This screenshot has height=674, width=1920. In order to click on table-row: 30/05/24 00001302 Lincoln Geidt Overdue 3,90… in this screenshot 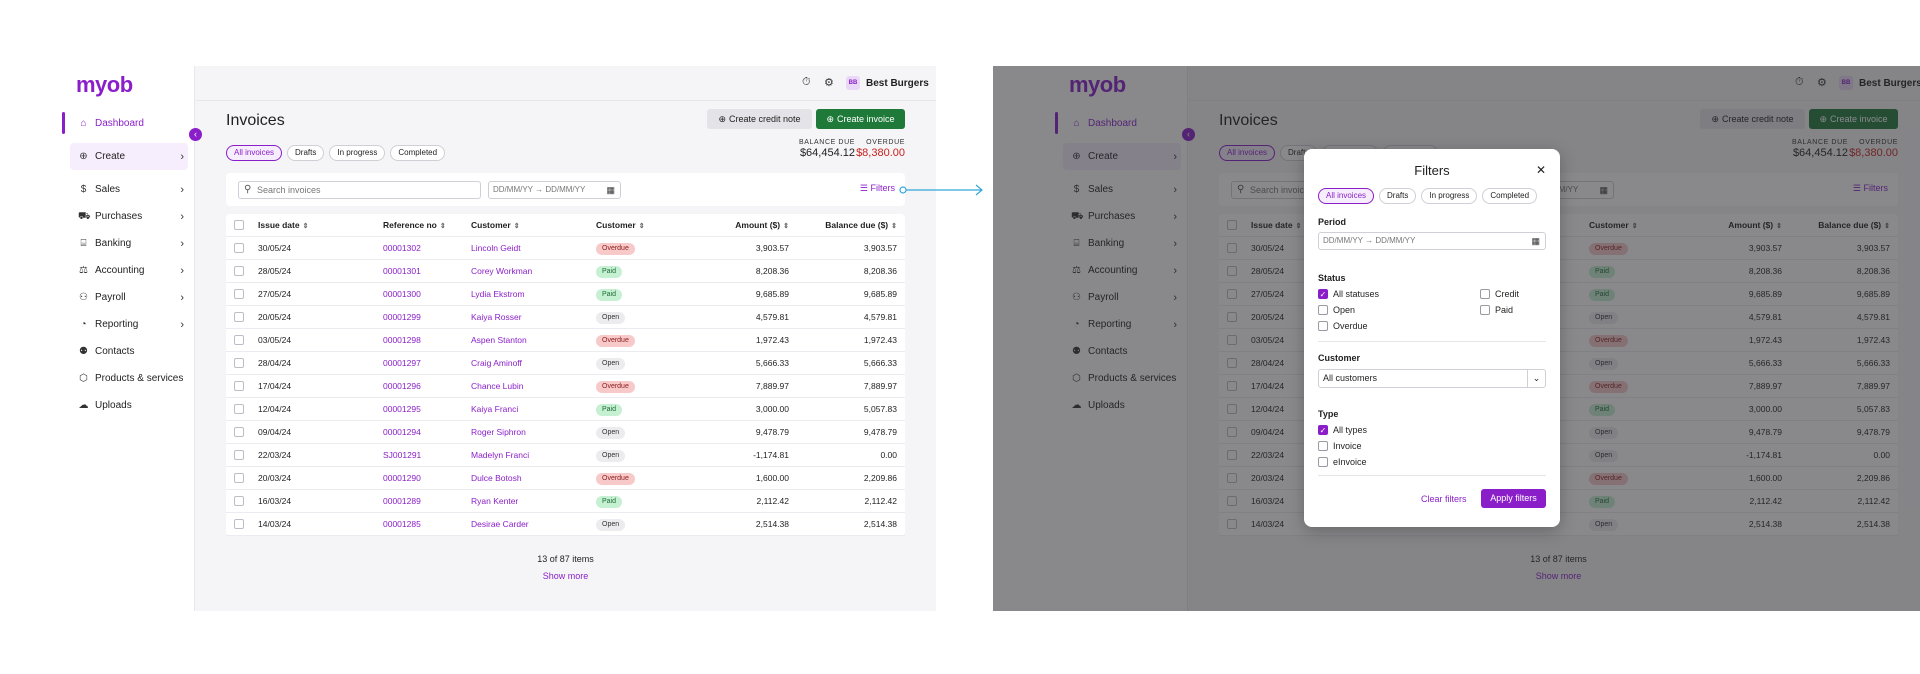, I will do `click(565, 248)`.